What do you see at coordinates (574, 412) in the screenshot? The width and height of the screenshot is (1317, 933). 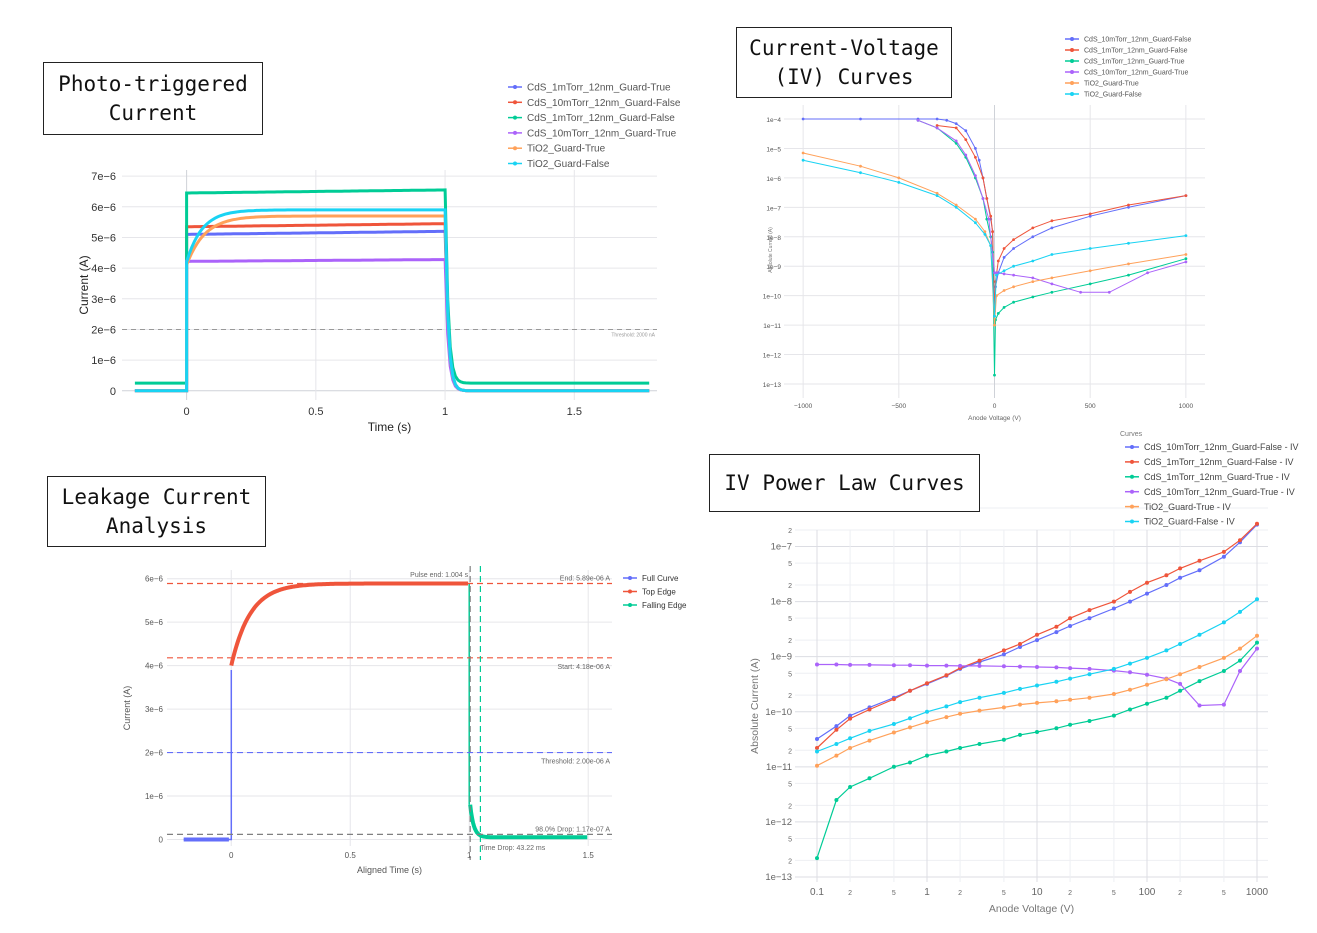 I see `x-tick-label: 1.5` at bounding box center [574, 412].